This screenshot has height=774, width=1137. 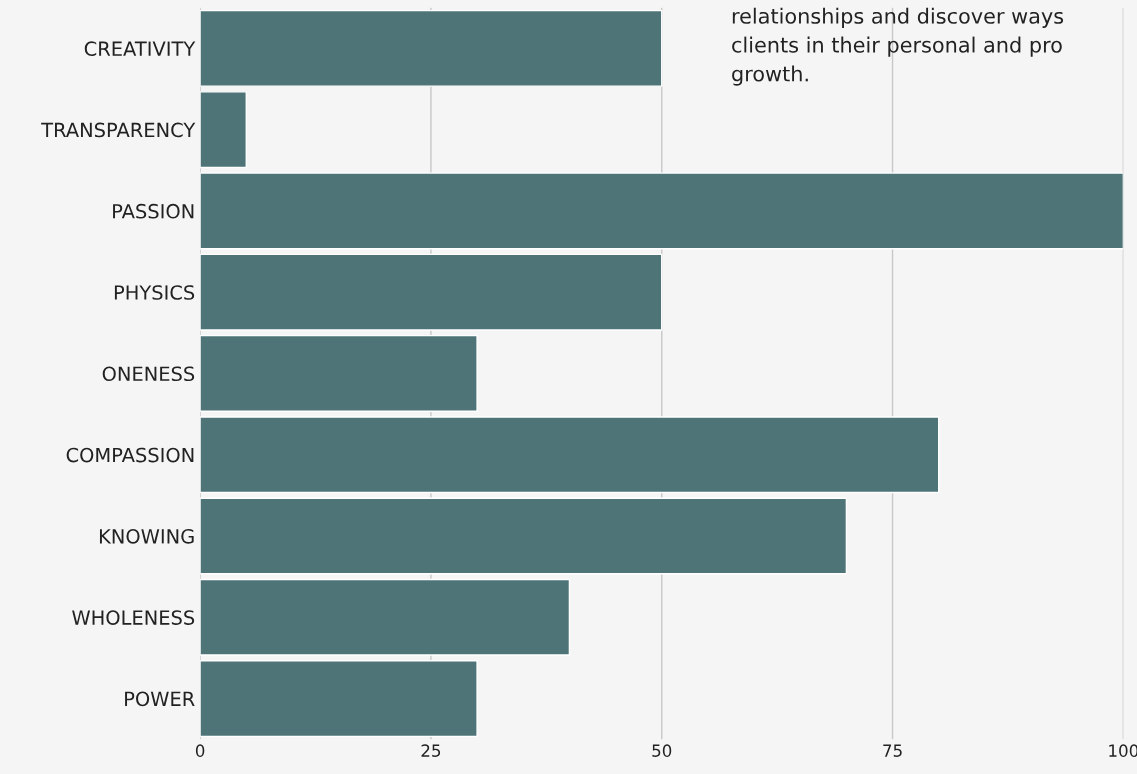 I want to click on annotation: relationships and discover ways clients in their personal and pro growth., so click(x=898, y=46).